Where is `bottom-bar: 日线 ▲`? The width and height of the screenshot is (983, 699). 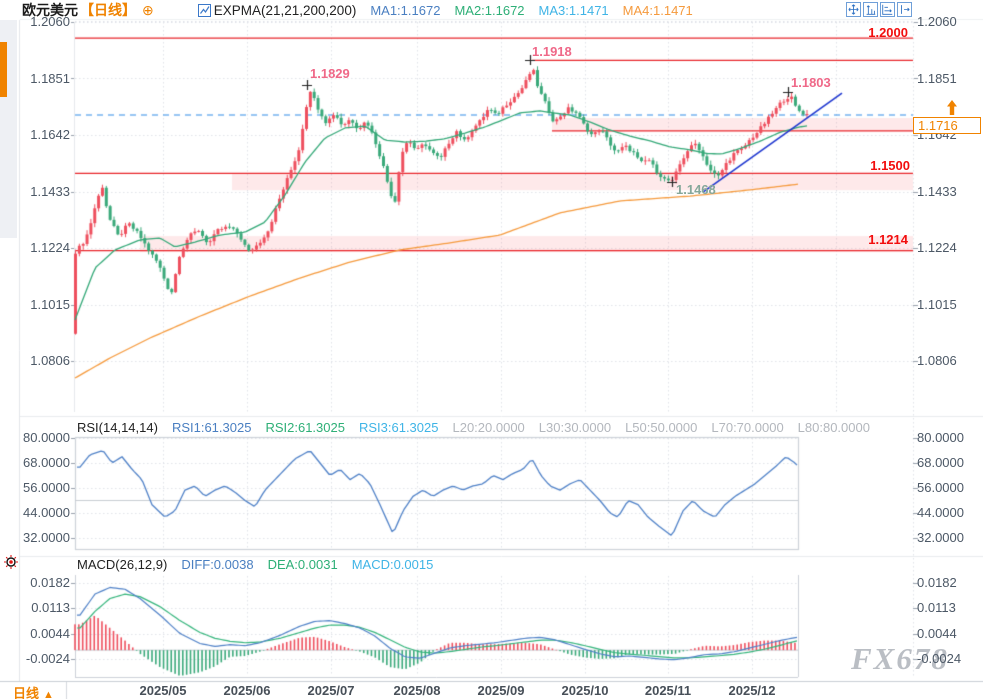 bottom-bar: 日线 ▲ is located at coordinates (491, 690).